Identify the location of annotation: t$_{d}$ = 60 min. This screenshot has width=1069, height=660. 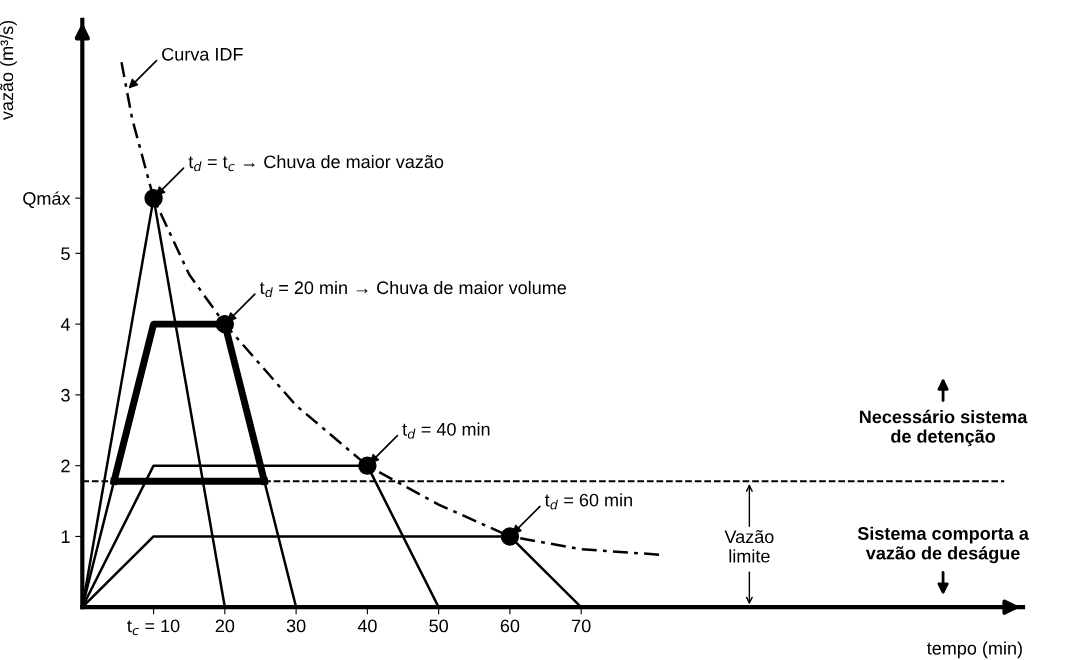
(588, 501).